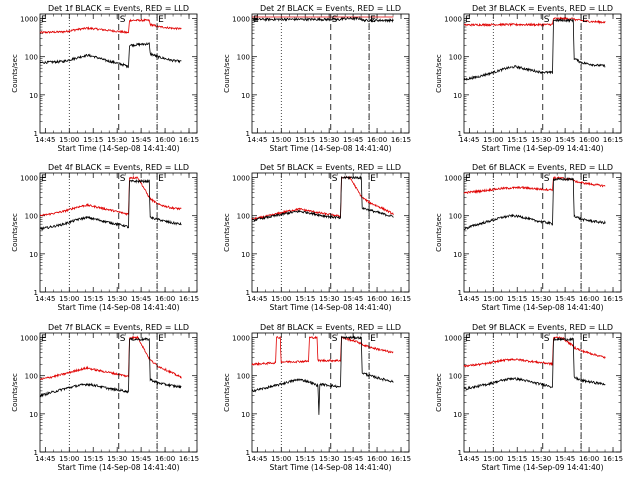 This screenshot has width=640, height=480. Describe the element at coordinates (118, 167) in the screenshot. I see `chart-title: Det 4f BLACK = Events, RED = LLD` at that location.